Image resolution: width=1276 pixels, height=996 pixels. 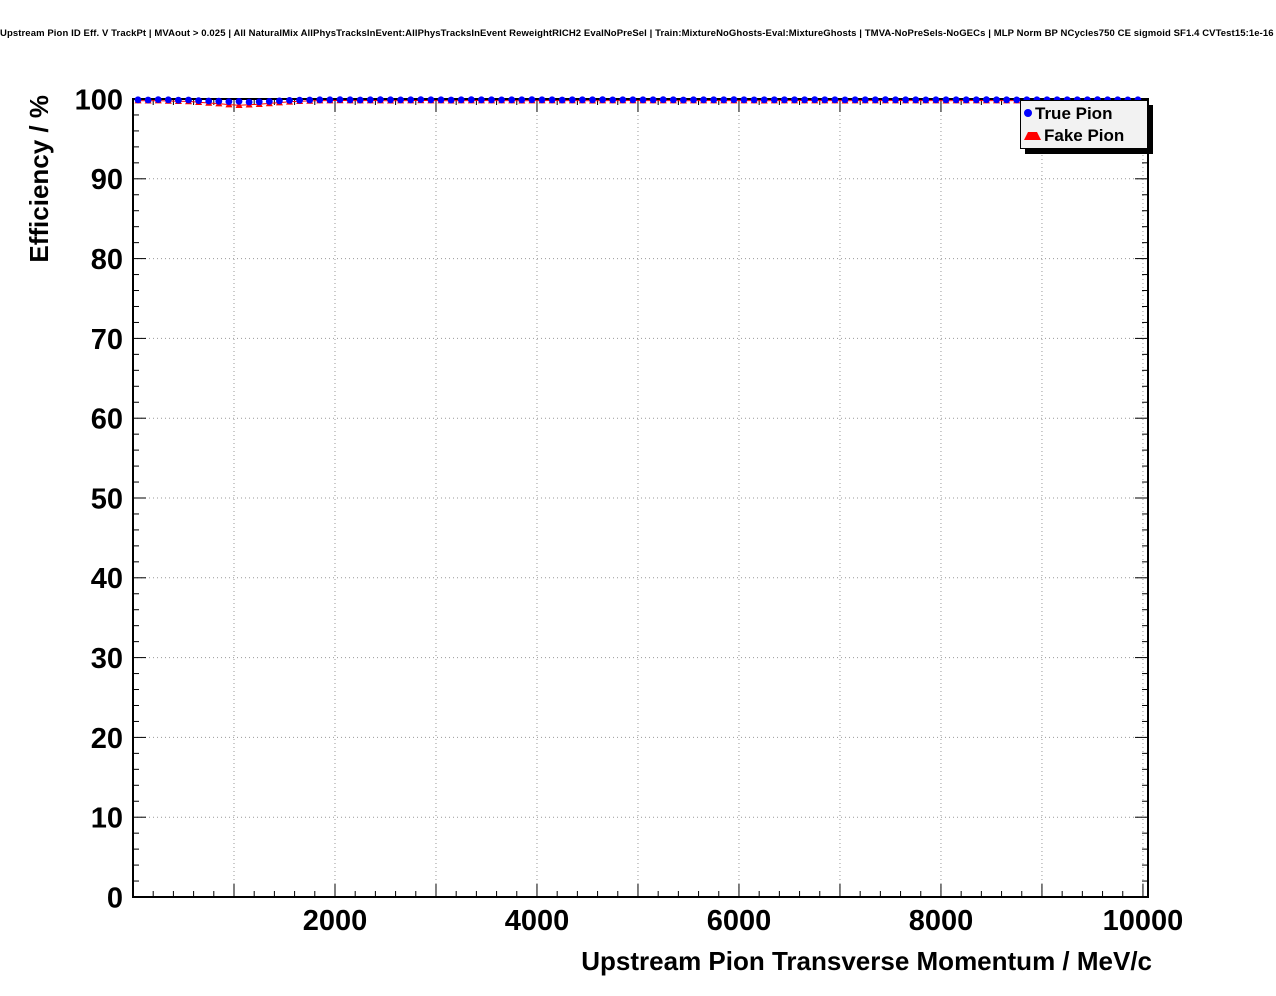 I want to click on x-tick-labels: 2000 4000 6000 8000 10000, so click(x=743, y=921).